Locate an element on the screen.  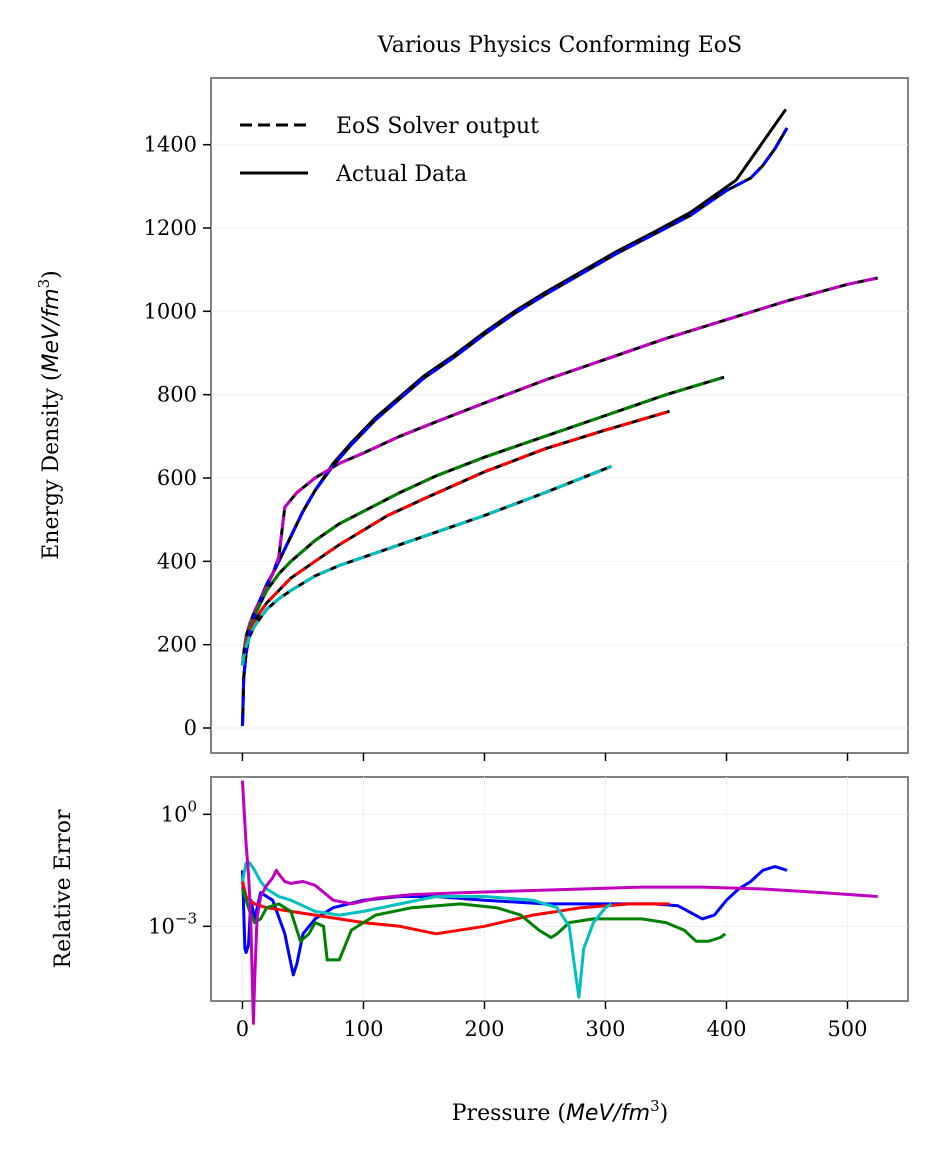
x-tick-label: 0 is located at coordinates (242, 1029).